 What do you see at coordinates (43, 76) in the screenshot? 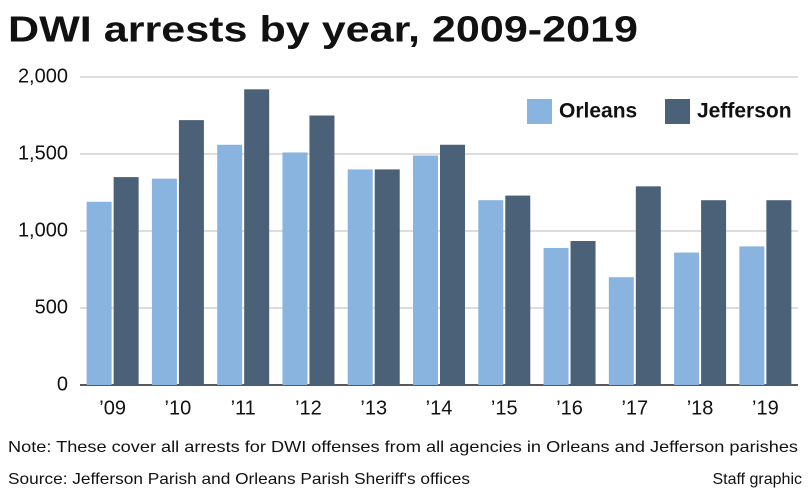
I see `y-tick-label: 2,000` at bounding box center [43, 76].